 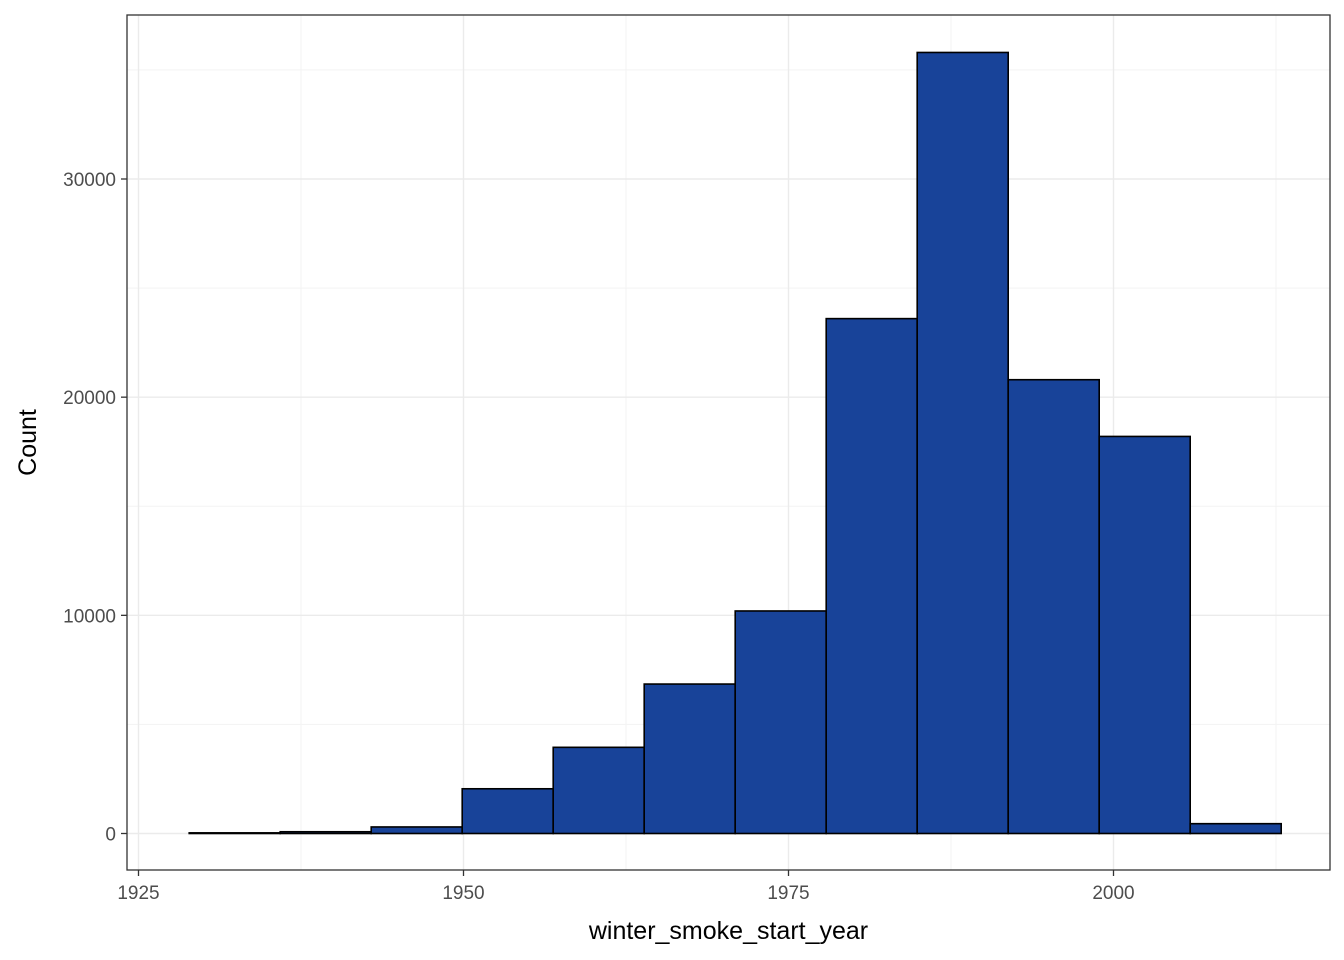 I want to click on y-tick-label: 0, so click(x=110, y=835).